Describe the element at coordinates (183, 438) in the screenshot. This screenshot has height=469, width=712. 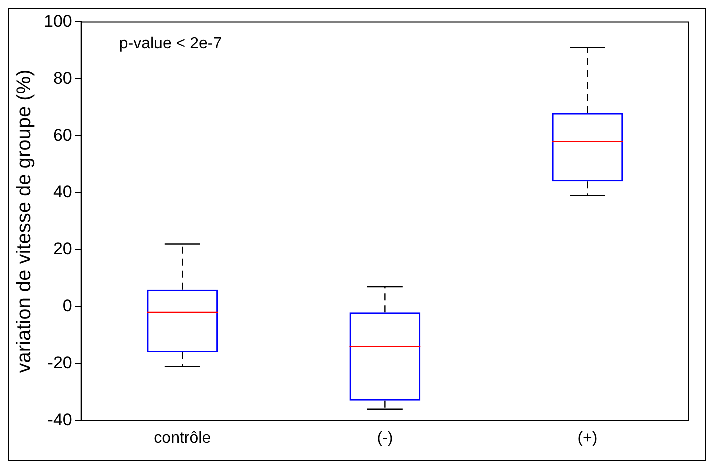
I see `x-tick-label: contrôle` at that location.